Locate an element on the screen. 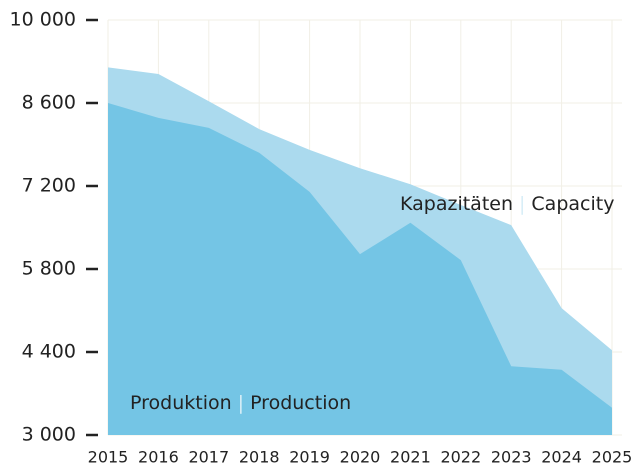 The height and width of the screenshot is (467, 635). series-label-text: Production is located at coordinates (300, 403).